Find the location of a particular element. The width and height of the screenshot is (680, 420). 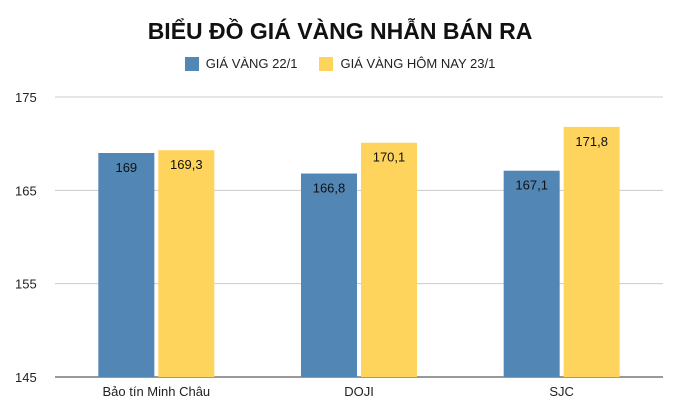

legend-item-2: GIÁ VÀNG HÔM NAY 23/1 is located at coordinates (407, 63).